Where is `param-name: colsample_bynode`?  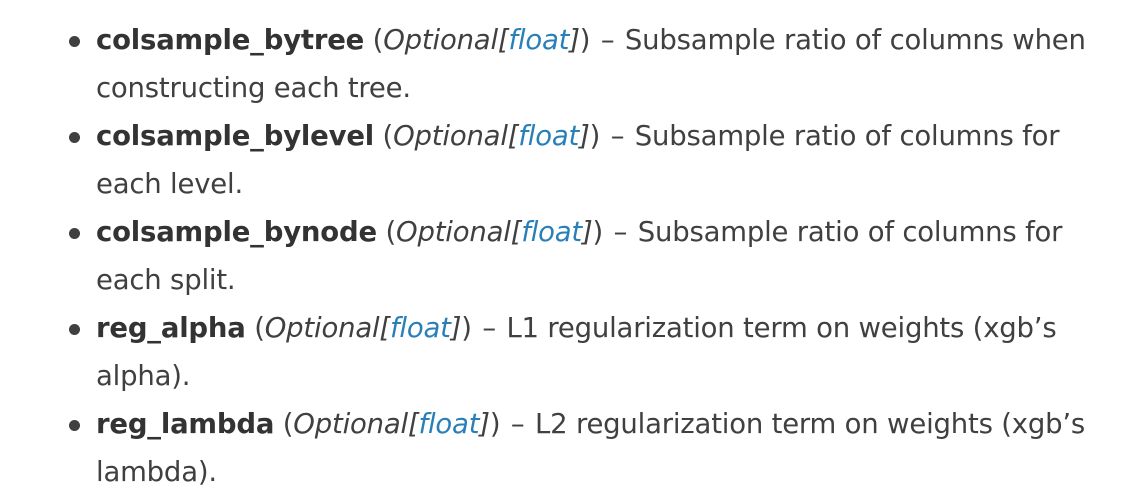 param-name: colsample_bynode is located at coordinates (236, 232).